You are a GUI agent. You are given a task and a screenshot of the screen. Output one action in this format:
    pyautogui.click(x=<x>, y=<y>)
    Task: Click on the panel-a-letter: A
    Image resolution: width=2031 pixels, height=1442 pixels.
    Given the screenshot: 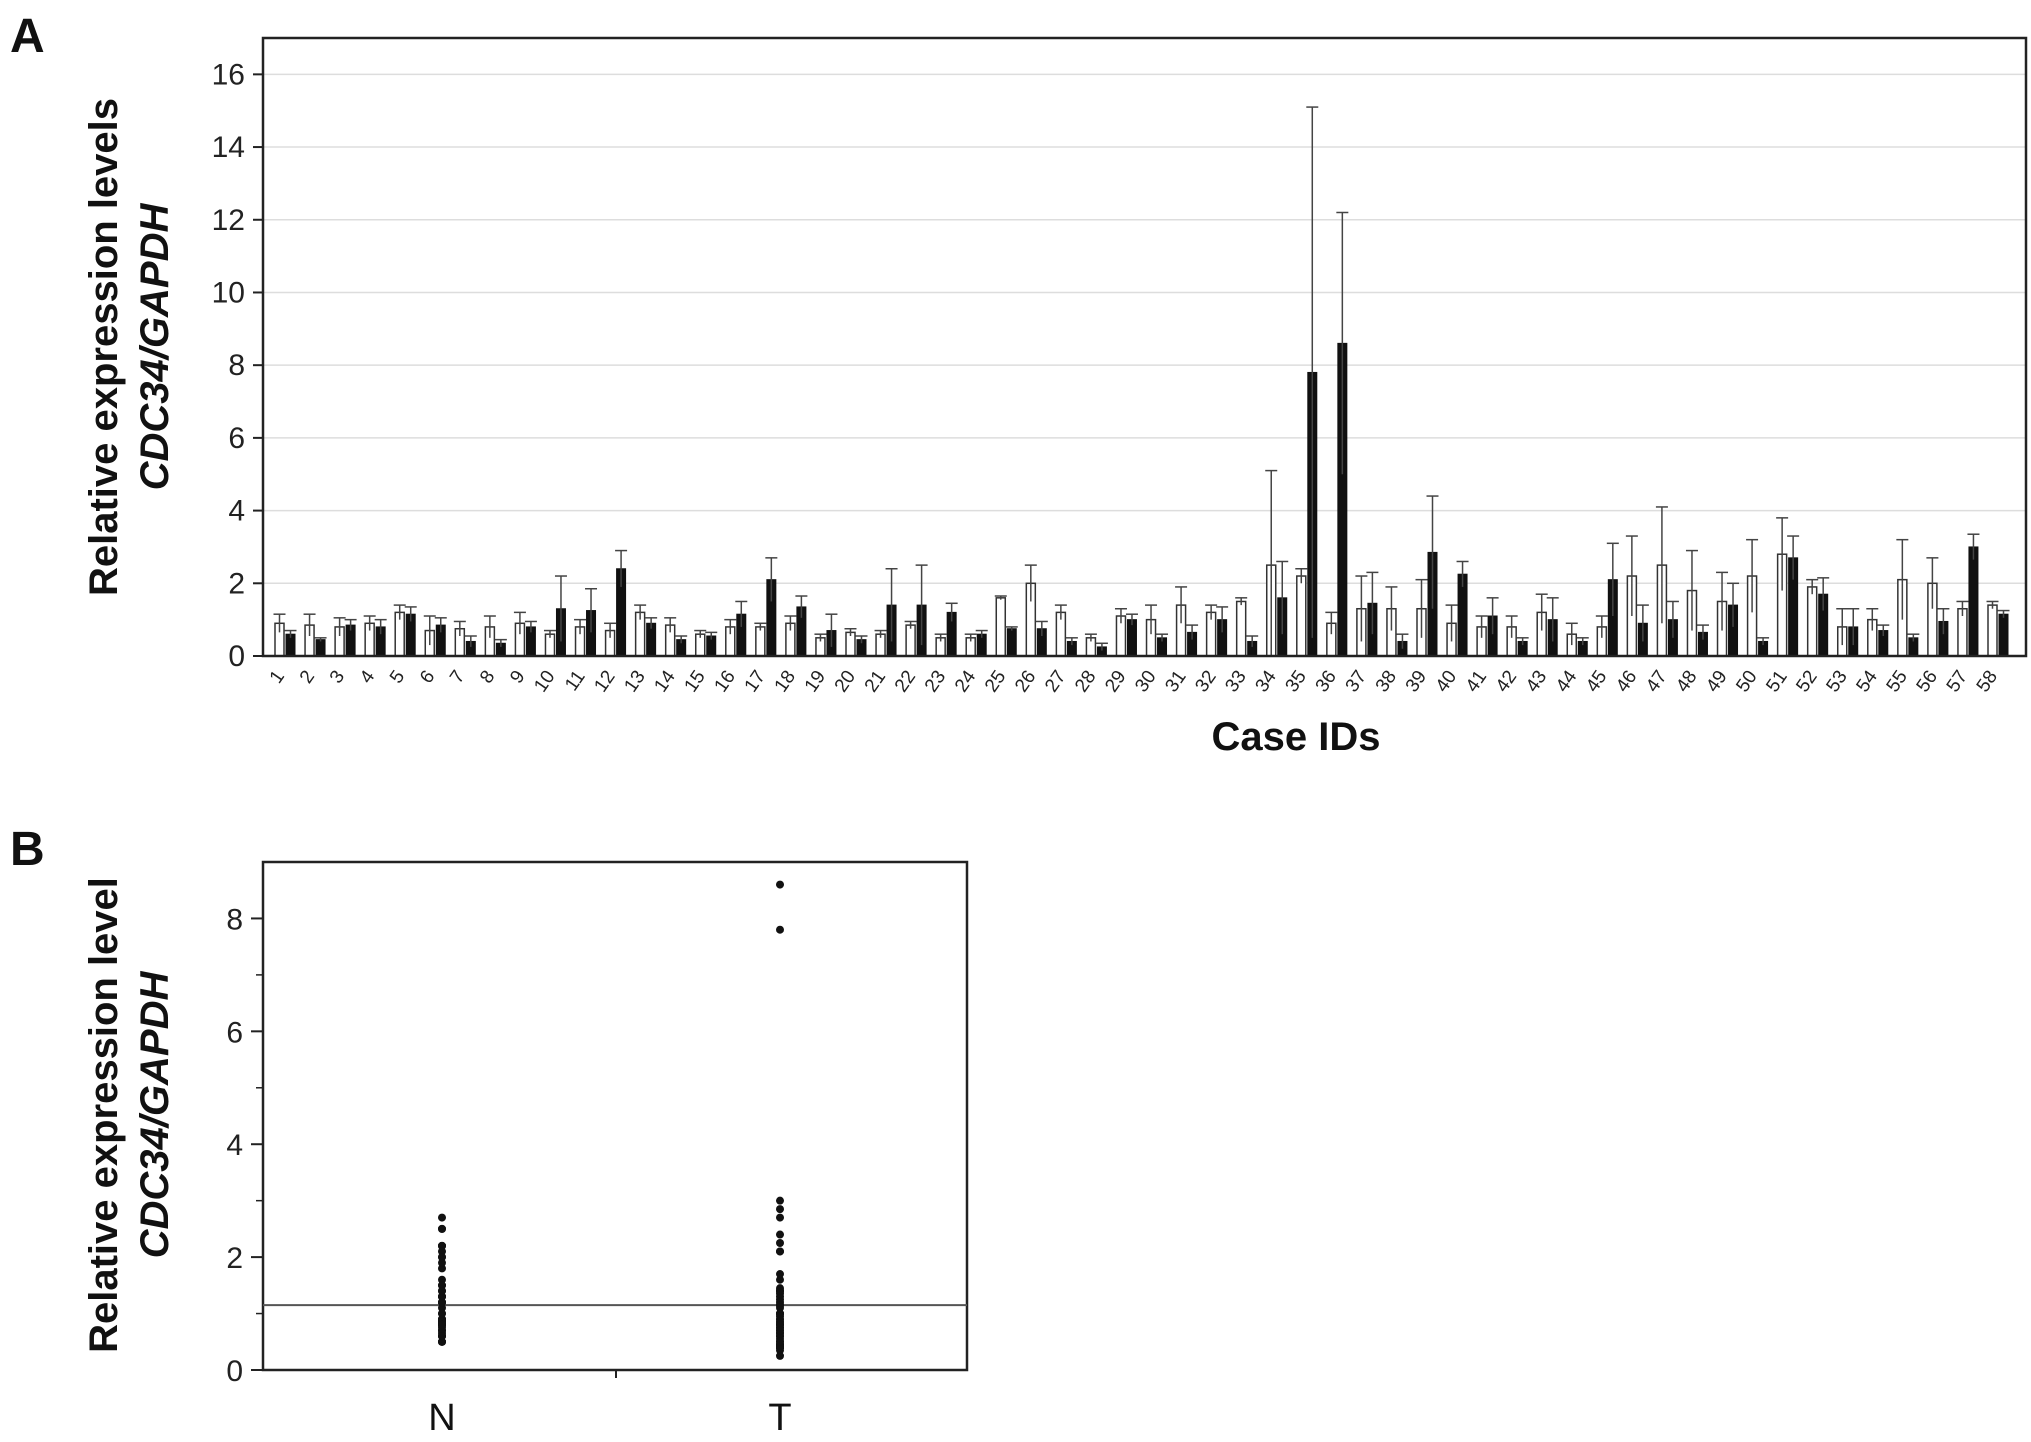 What is the action you would take?
    pyautogui.click(x=27, y=36)
    